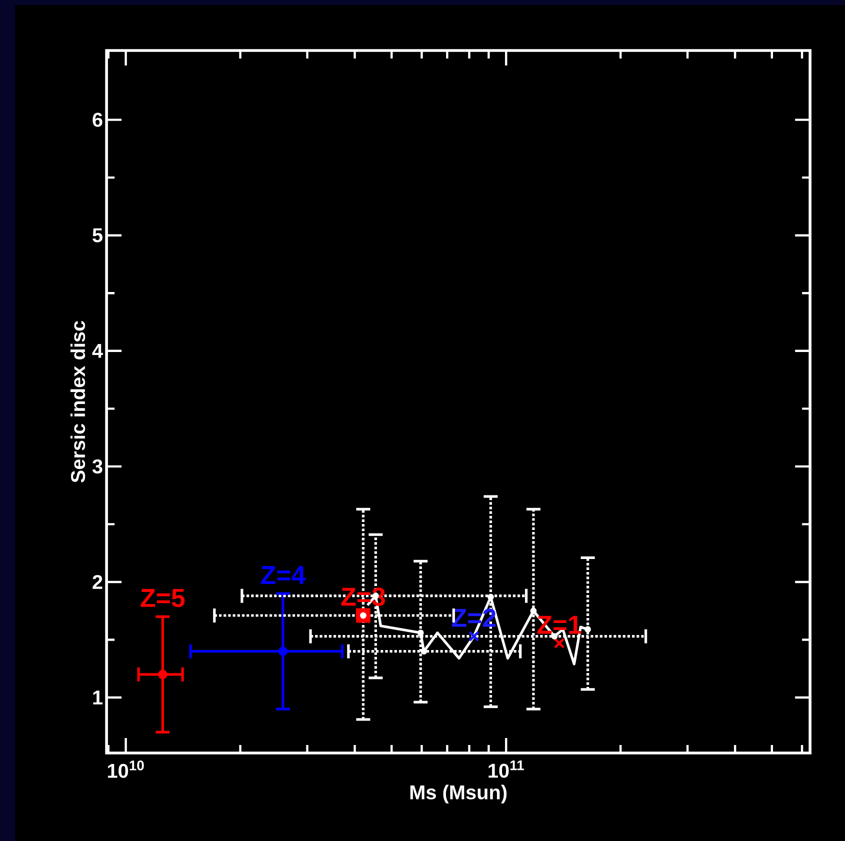 This screenshot has height=841, width=845. What do you see at coordinates (78, 401) in the screenshot?
I see `y-axis-title: Sersic index disc` at bounding box center [78, 401].